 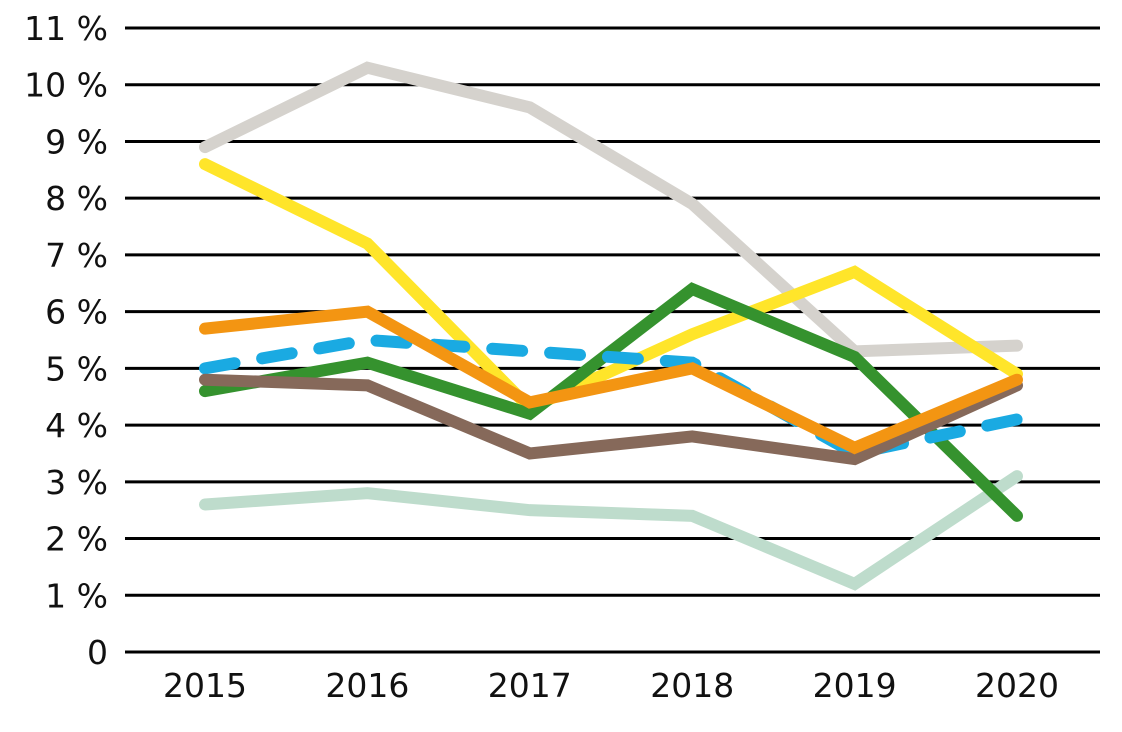 What do you see at coordinates (76, 255) in the screenshot?
I see `y-tick-label: 7 %` at bounding box center [76, 255].